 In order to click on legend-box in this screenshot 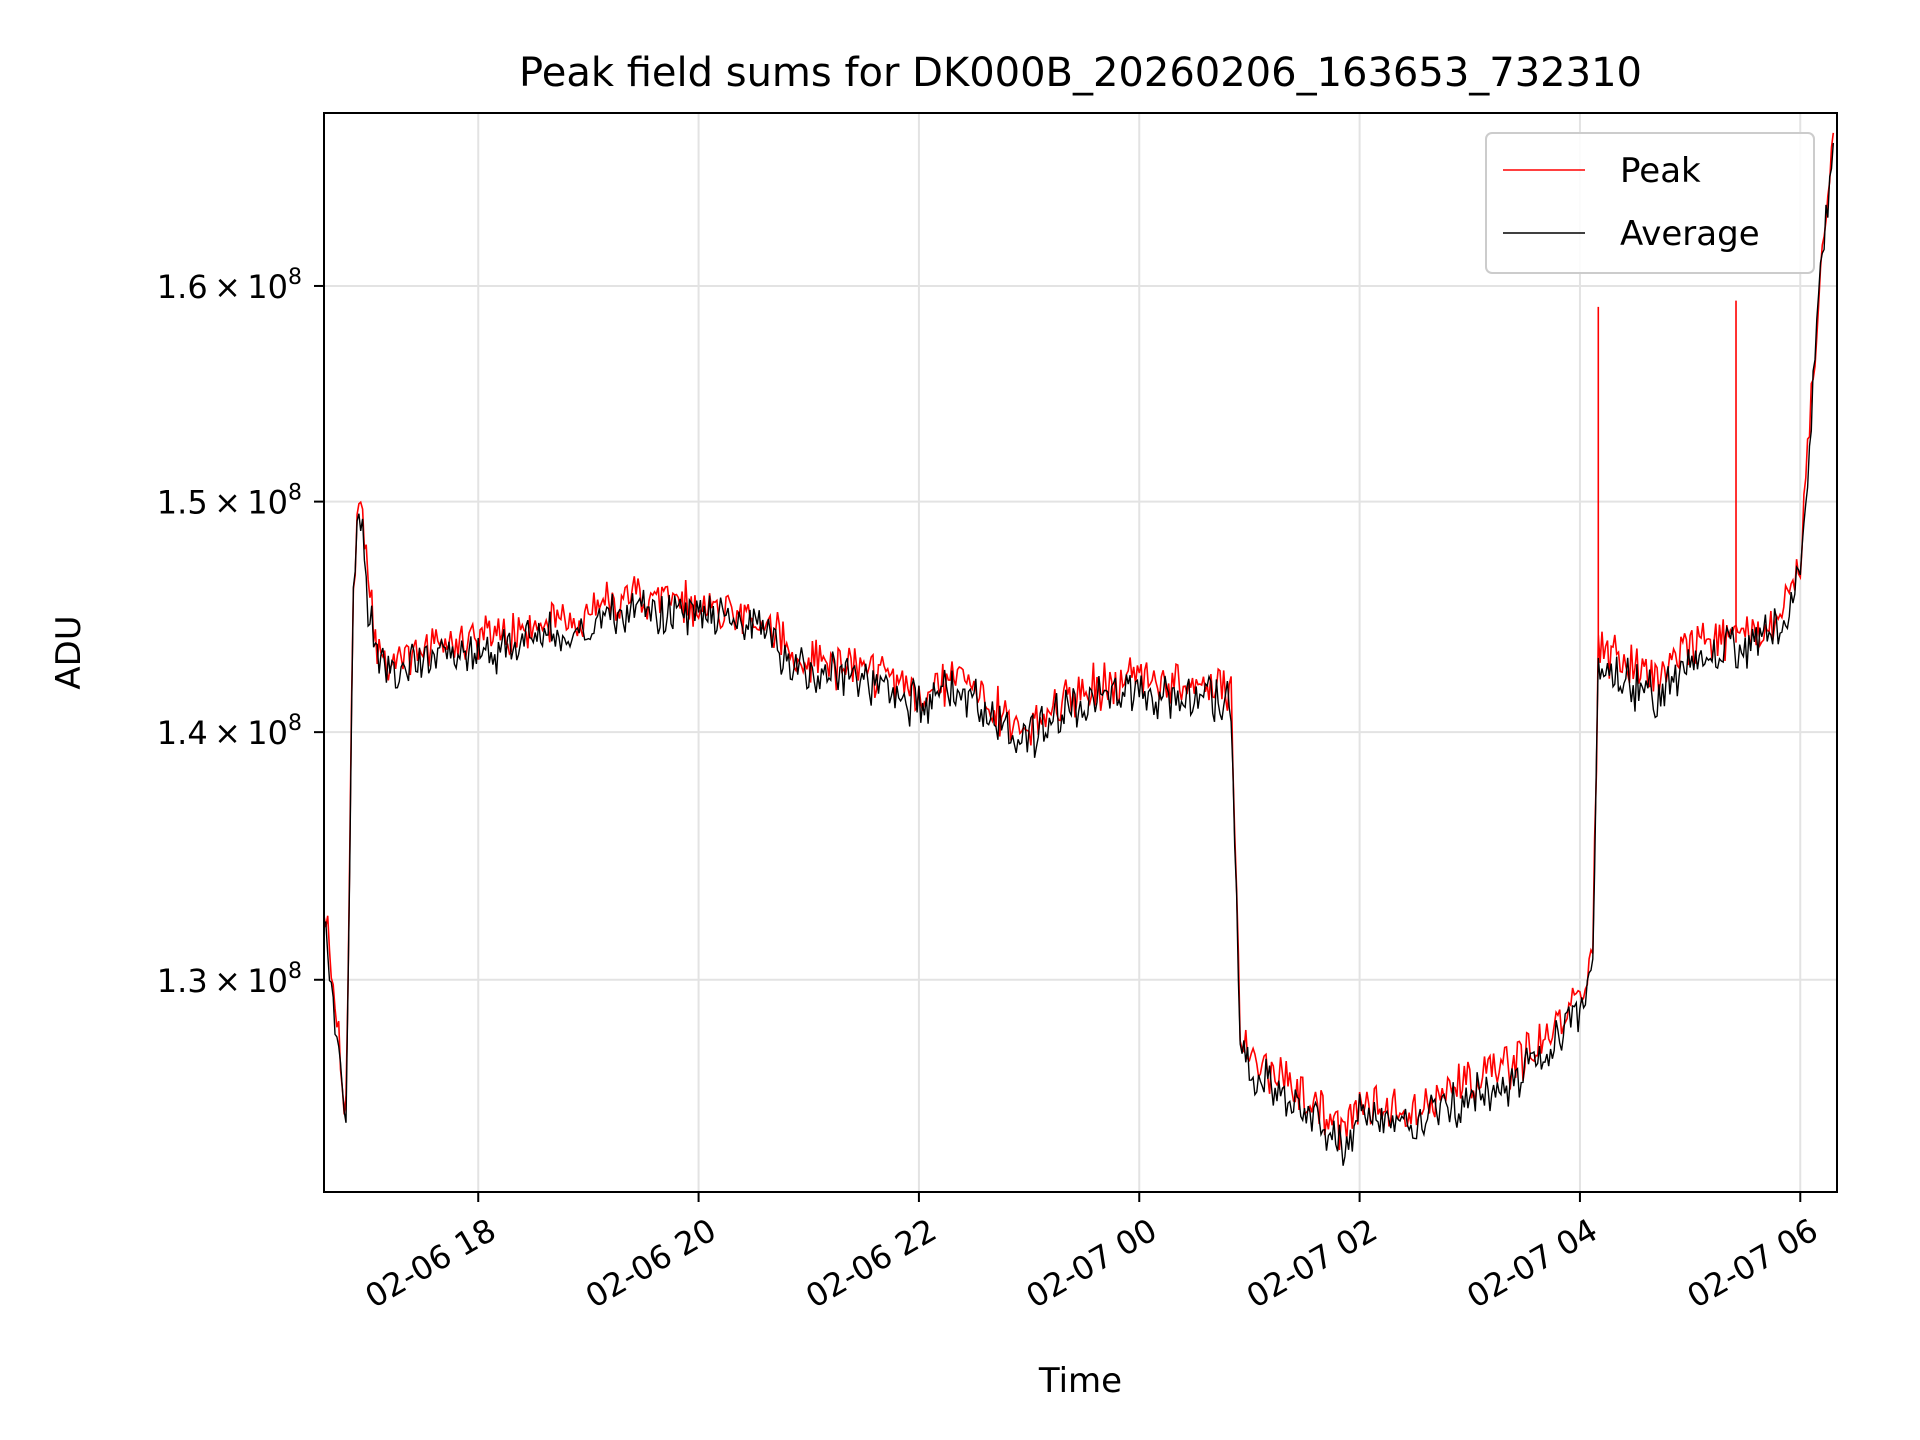, I will do `click(1650, 203)`.